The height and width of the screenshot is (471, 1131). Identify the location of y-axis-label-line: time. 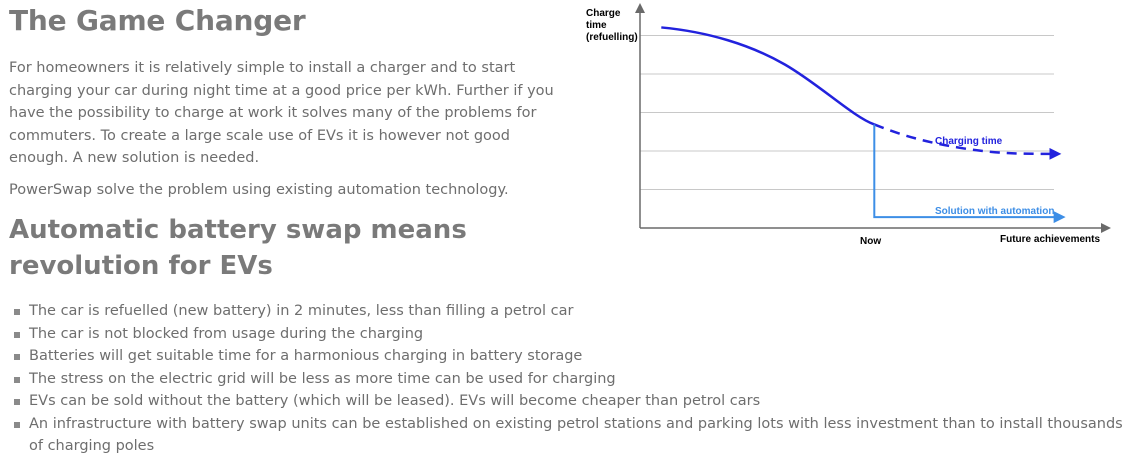
(596, 25).